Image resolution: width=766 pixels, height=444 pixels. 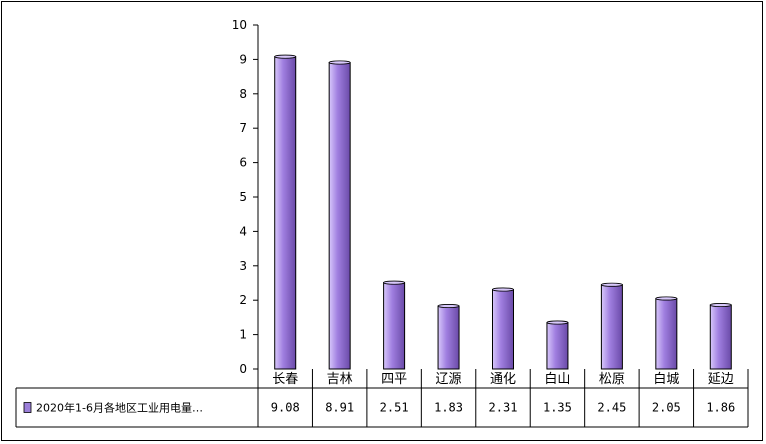 What do you see at coordinates (394, 379) in the screenshot?
I see `x-tick-label: 四平` at bounding box center [394, 379].